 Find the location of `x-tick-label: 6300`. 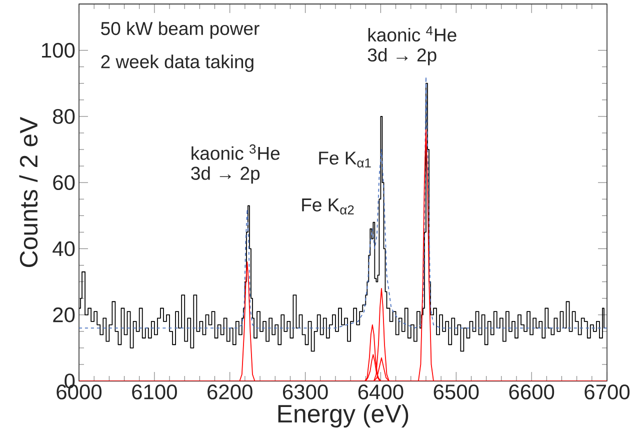

x-tick-label: 6300 is located at coordinates (305, 392).